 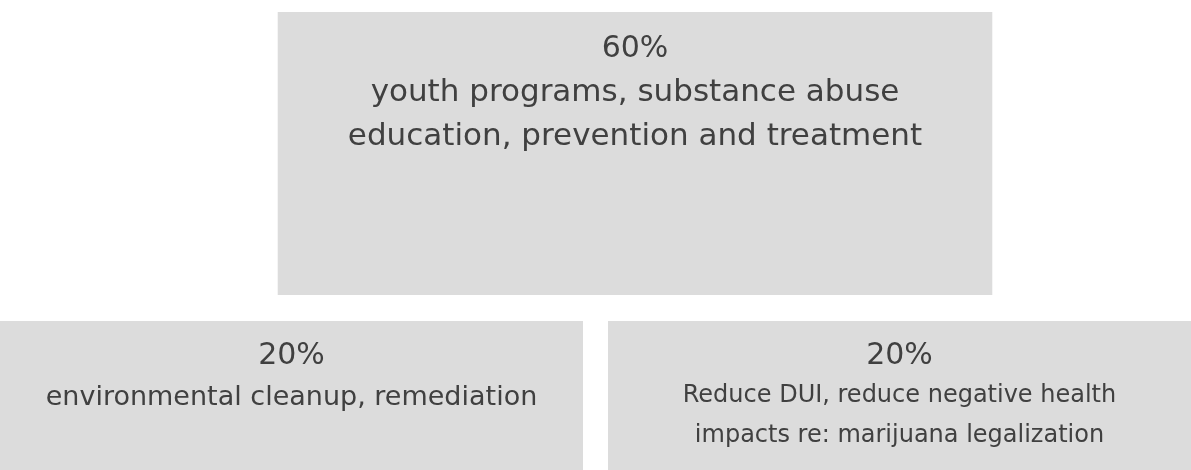 I want to click on data-label: 60%, so click(x=635, y=46).